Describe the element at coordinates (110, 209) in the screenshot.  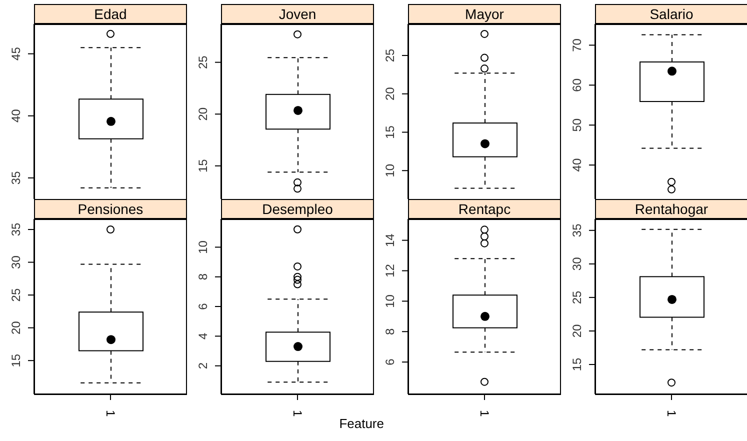
I see `chart-title: Pensiones` at that location.